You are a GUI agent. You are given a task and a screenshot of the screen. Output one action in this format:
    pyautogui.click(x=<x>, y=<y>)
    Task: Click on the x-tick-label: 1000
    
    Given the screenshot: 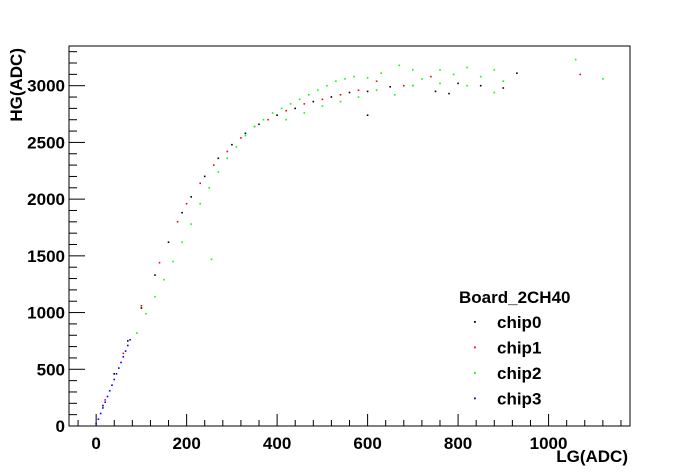 What is the action you would take?
    pyautogui.click(x=549, y=443)
    